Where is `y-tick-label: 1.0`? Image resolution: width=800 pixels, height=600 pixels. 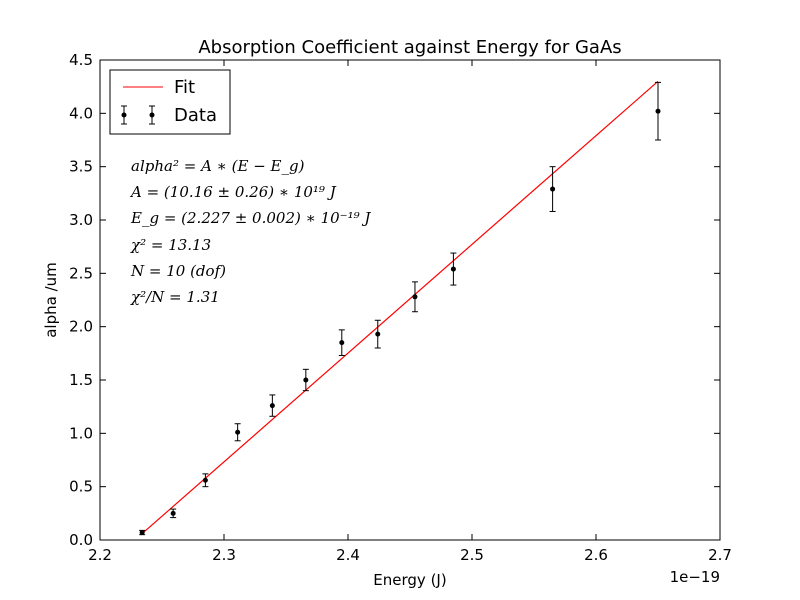 y-tick-label: 1.0 is located at coordinates (81, 433).